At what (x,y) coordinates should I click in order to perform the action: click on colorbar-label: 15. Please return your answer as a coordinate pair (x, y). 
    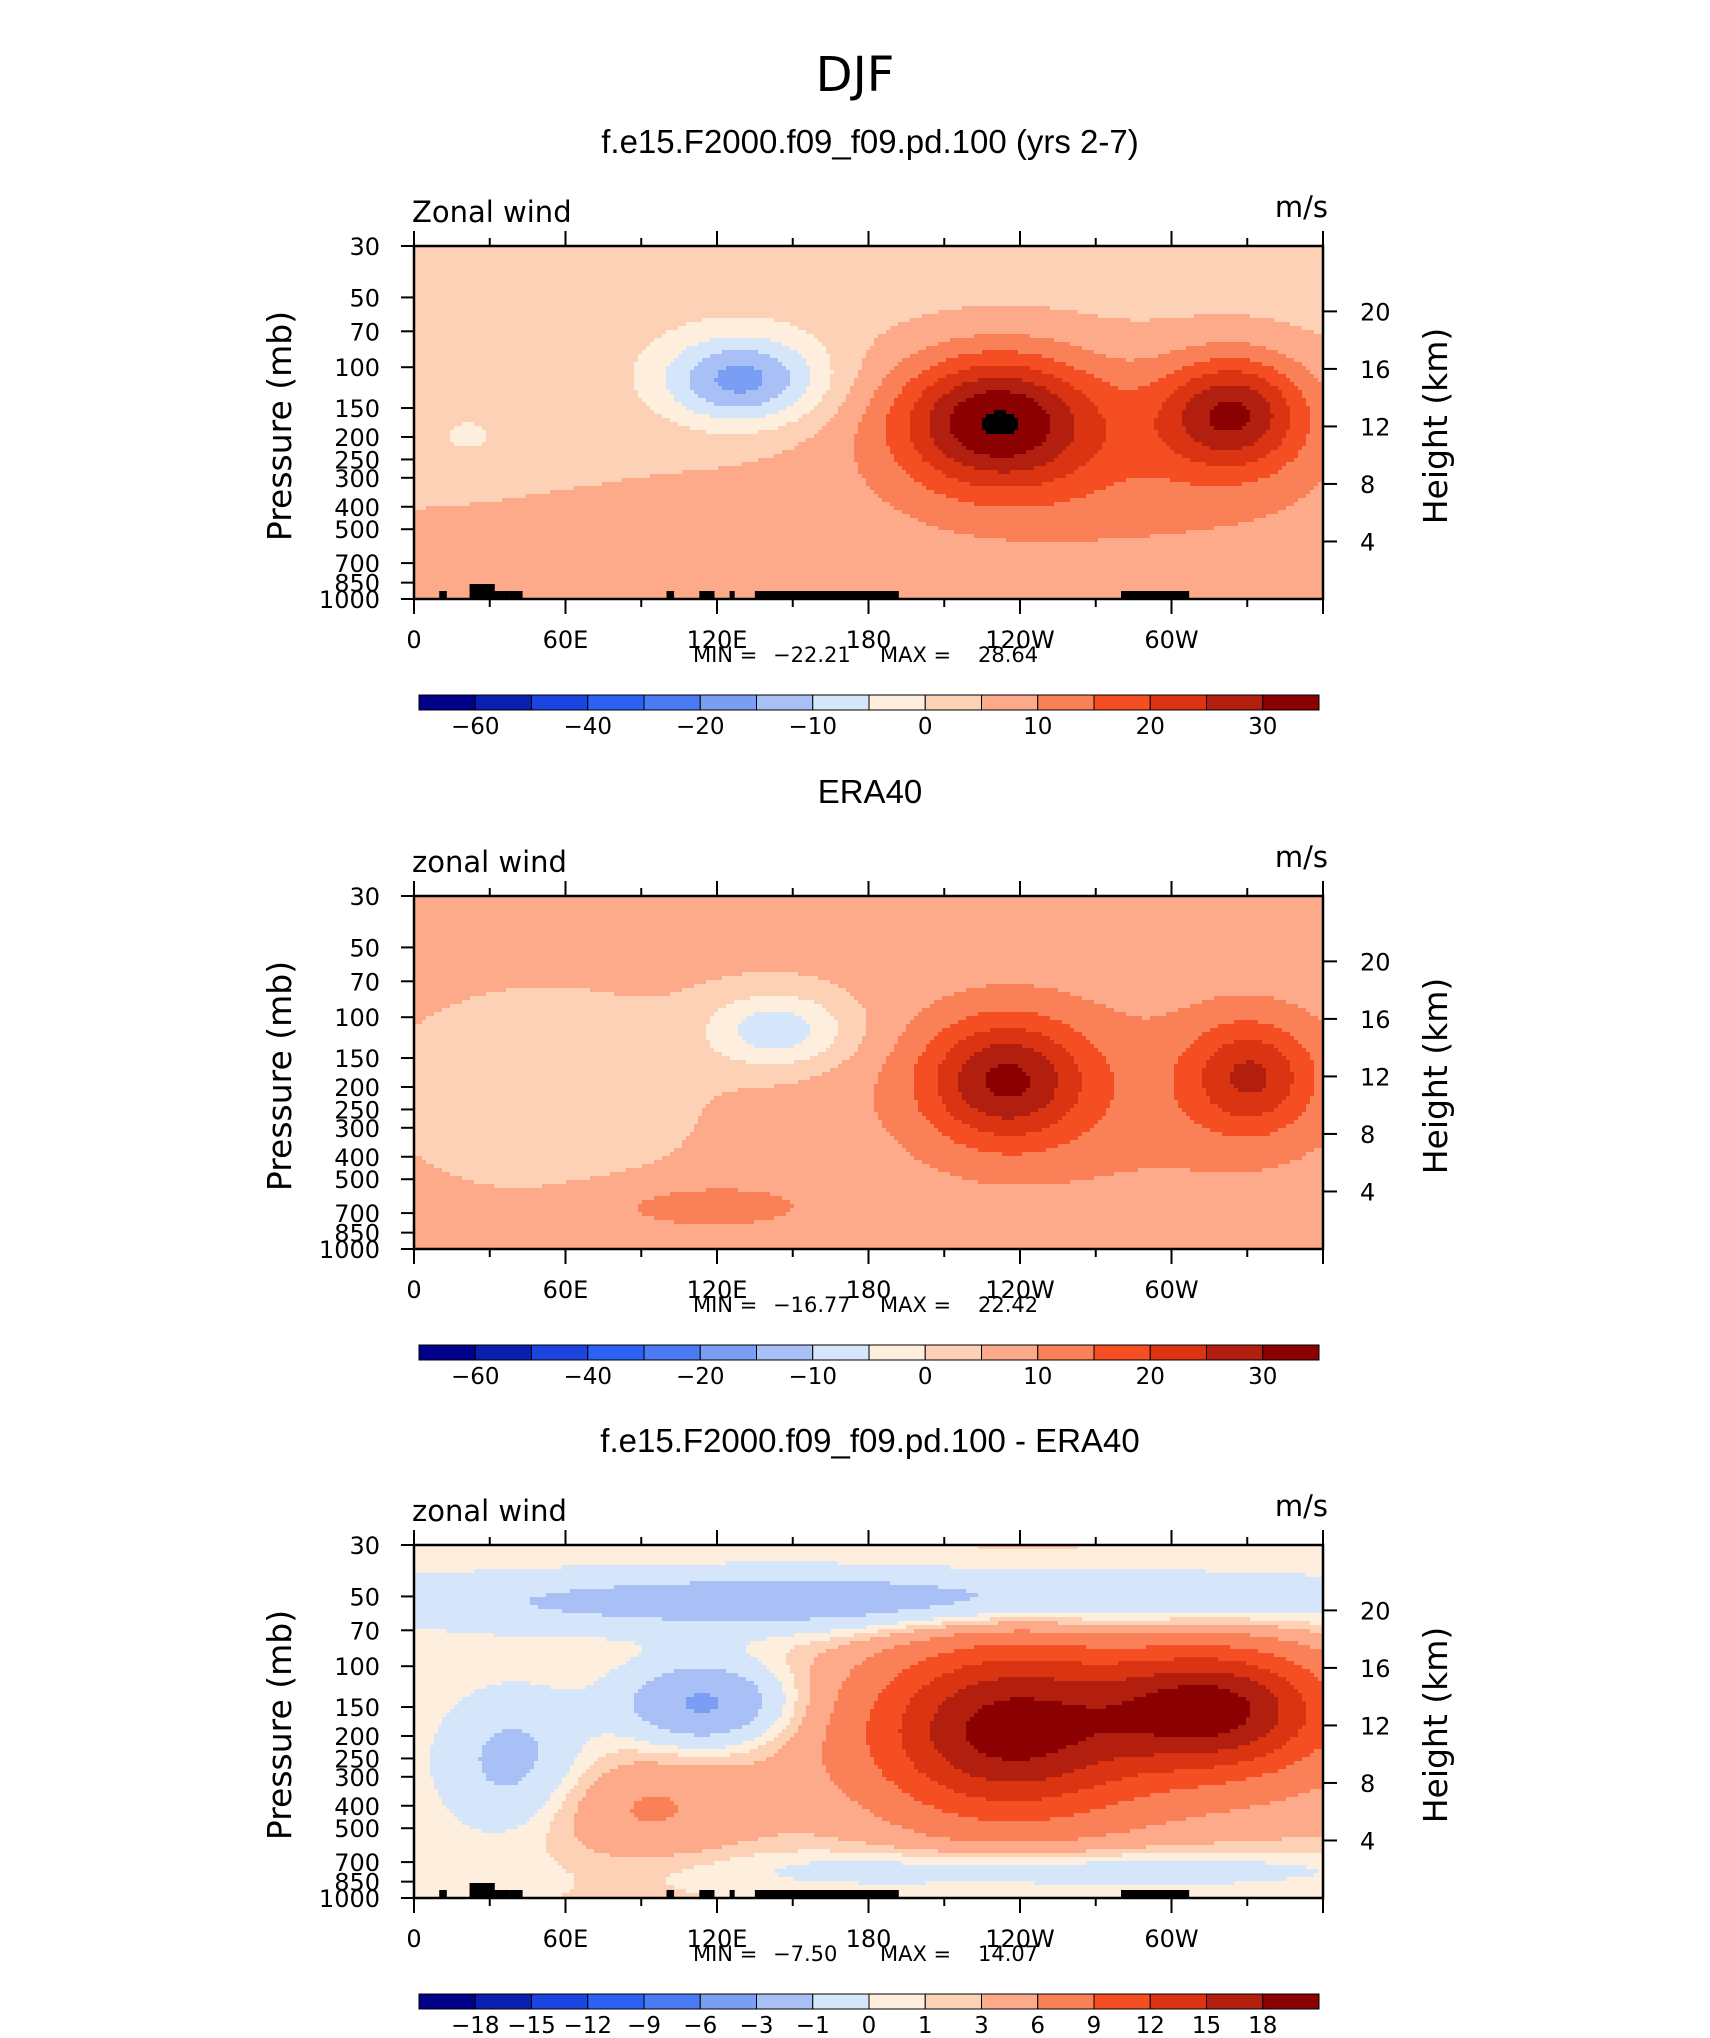
    Looking at the image, I should click on (1206, 2025).